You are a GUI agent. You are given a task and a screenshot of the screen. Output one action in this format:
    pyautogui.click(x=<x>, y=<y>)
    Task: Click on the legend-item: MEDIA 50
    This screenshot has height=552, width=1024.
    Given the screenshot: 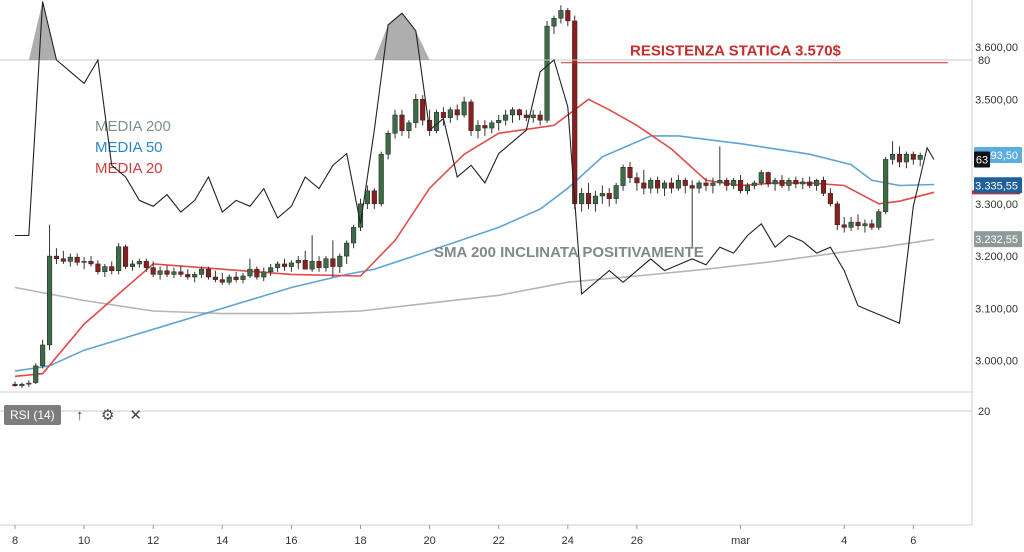 What is the action you would take?
    pyautogui.click(x=129, y=147)
    